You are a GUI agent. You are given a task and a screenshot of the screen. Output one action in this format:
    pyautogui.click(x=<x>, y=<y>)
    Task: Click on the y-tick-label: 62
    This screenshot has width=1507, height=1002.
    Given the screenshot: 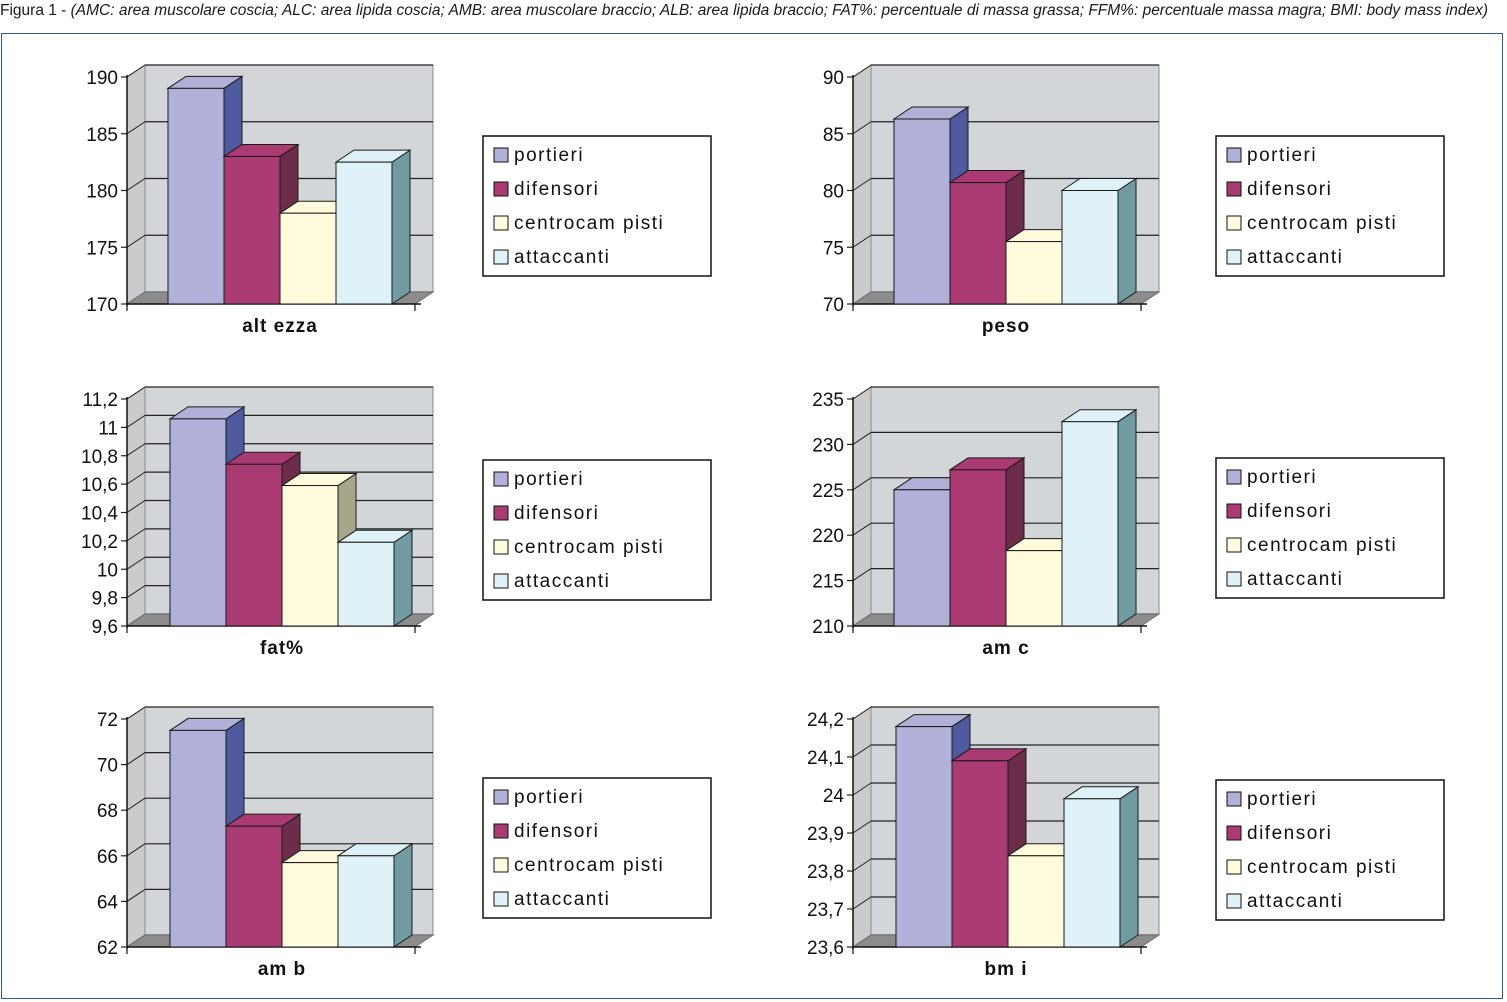 What is the action you would take?
    pyautogui.click(x=107, y=948)
    